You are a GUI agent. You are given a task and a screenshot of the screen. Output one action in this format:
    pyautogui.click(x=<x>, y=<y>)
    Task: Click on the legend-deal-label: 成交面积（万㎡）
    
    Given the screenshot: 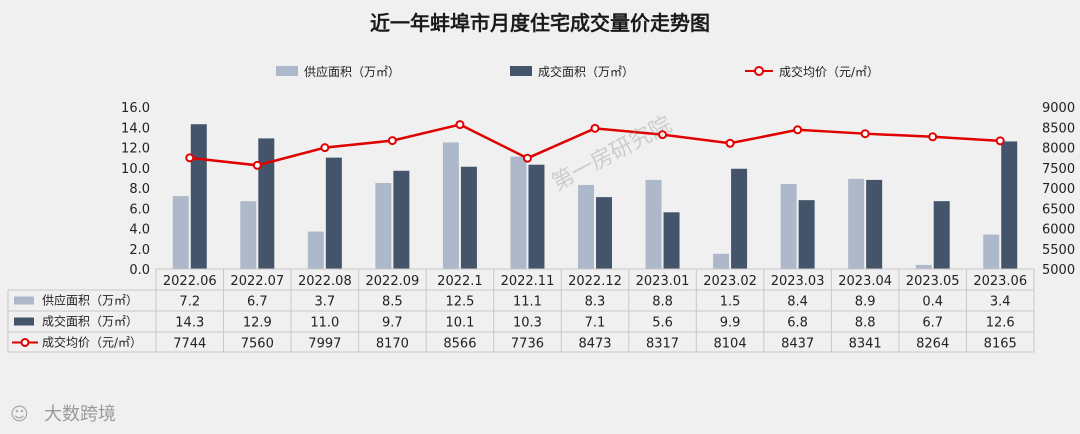 What is the action you would take?
    pyautogui.click(x=586, y=71)
    